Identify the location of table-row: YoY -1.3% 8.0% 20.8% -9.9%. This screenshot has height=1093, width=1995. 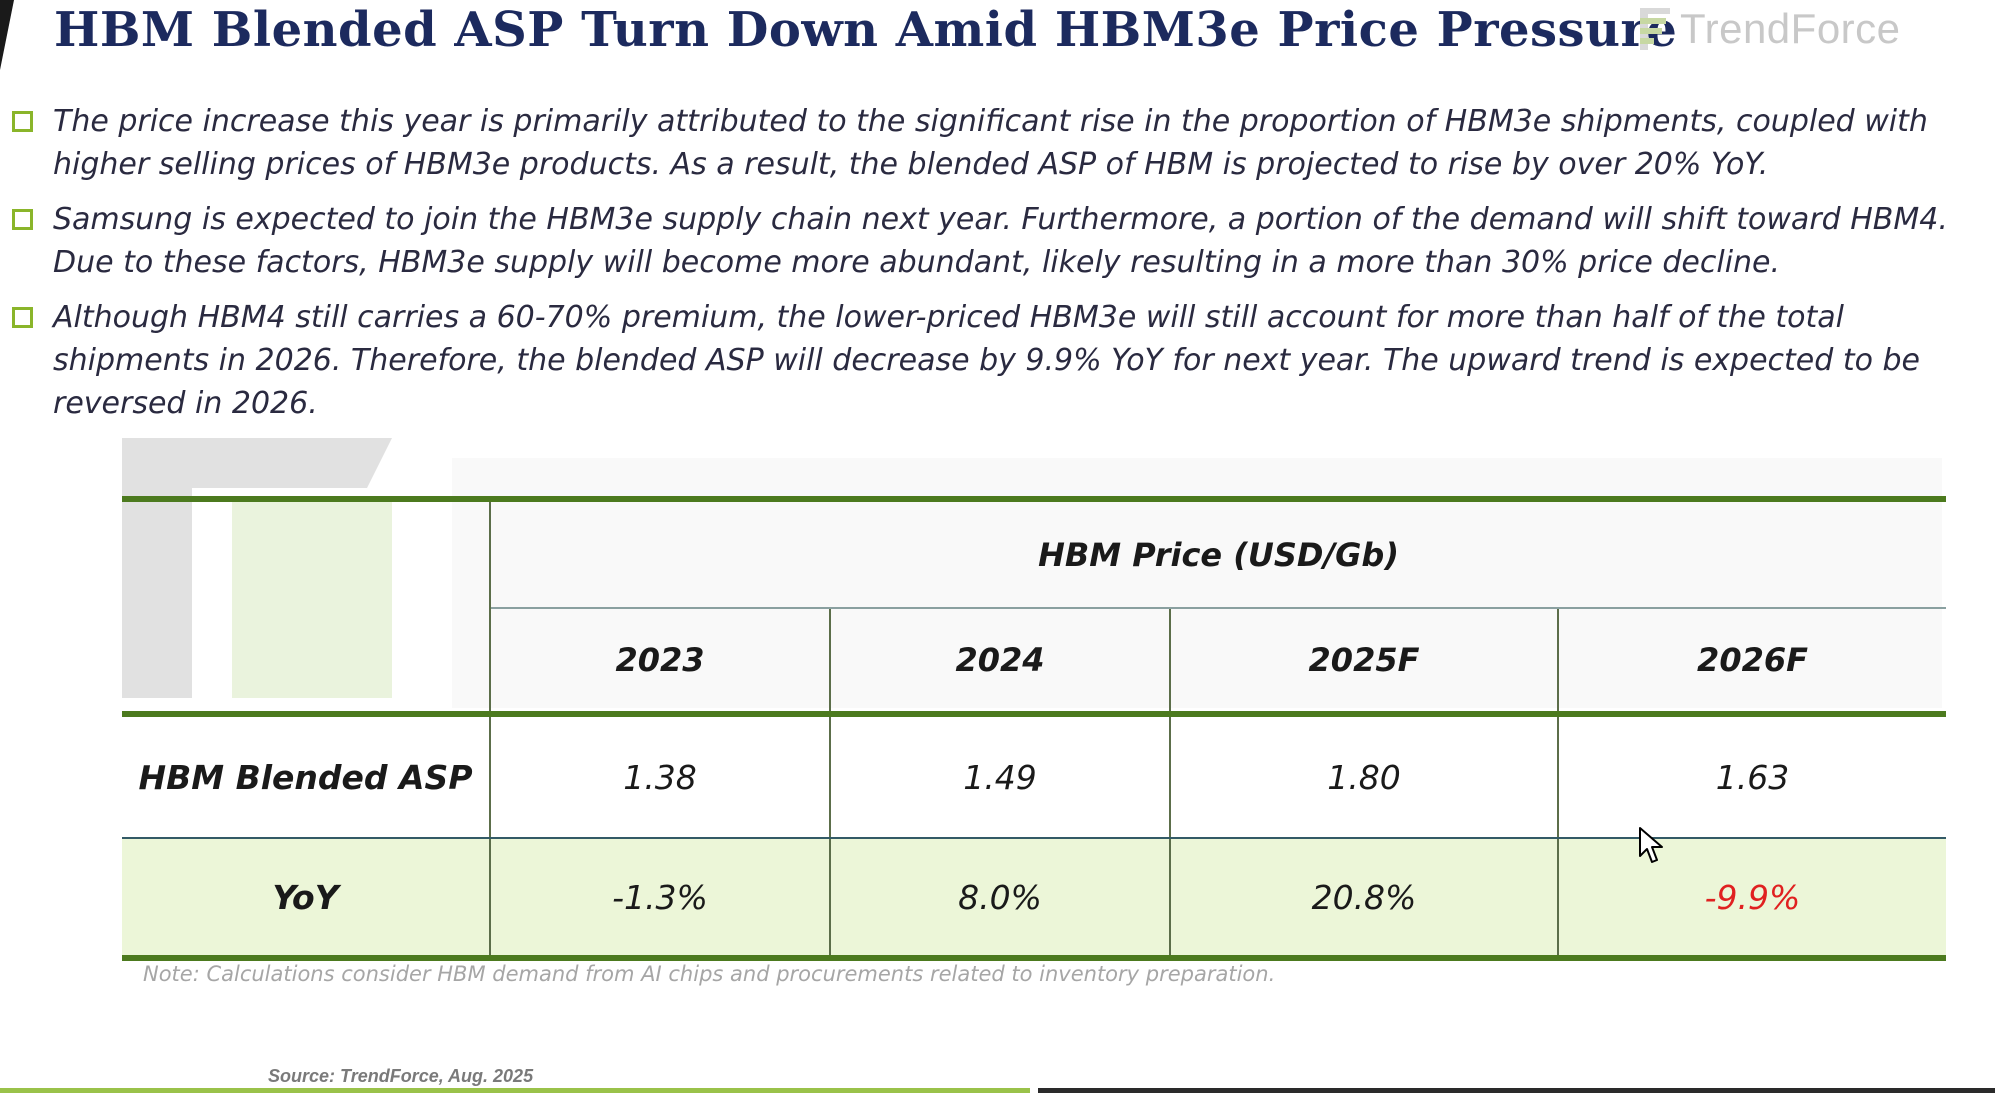
(1034, 899).